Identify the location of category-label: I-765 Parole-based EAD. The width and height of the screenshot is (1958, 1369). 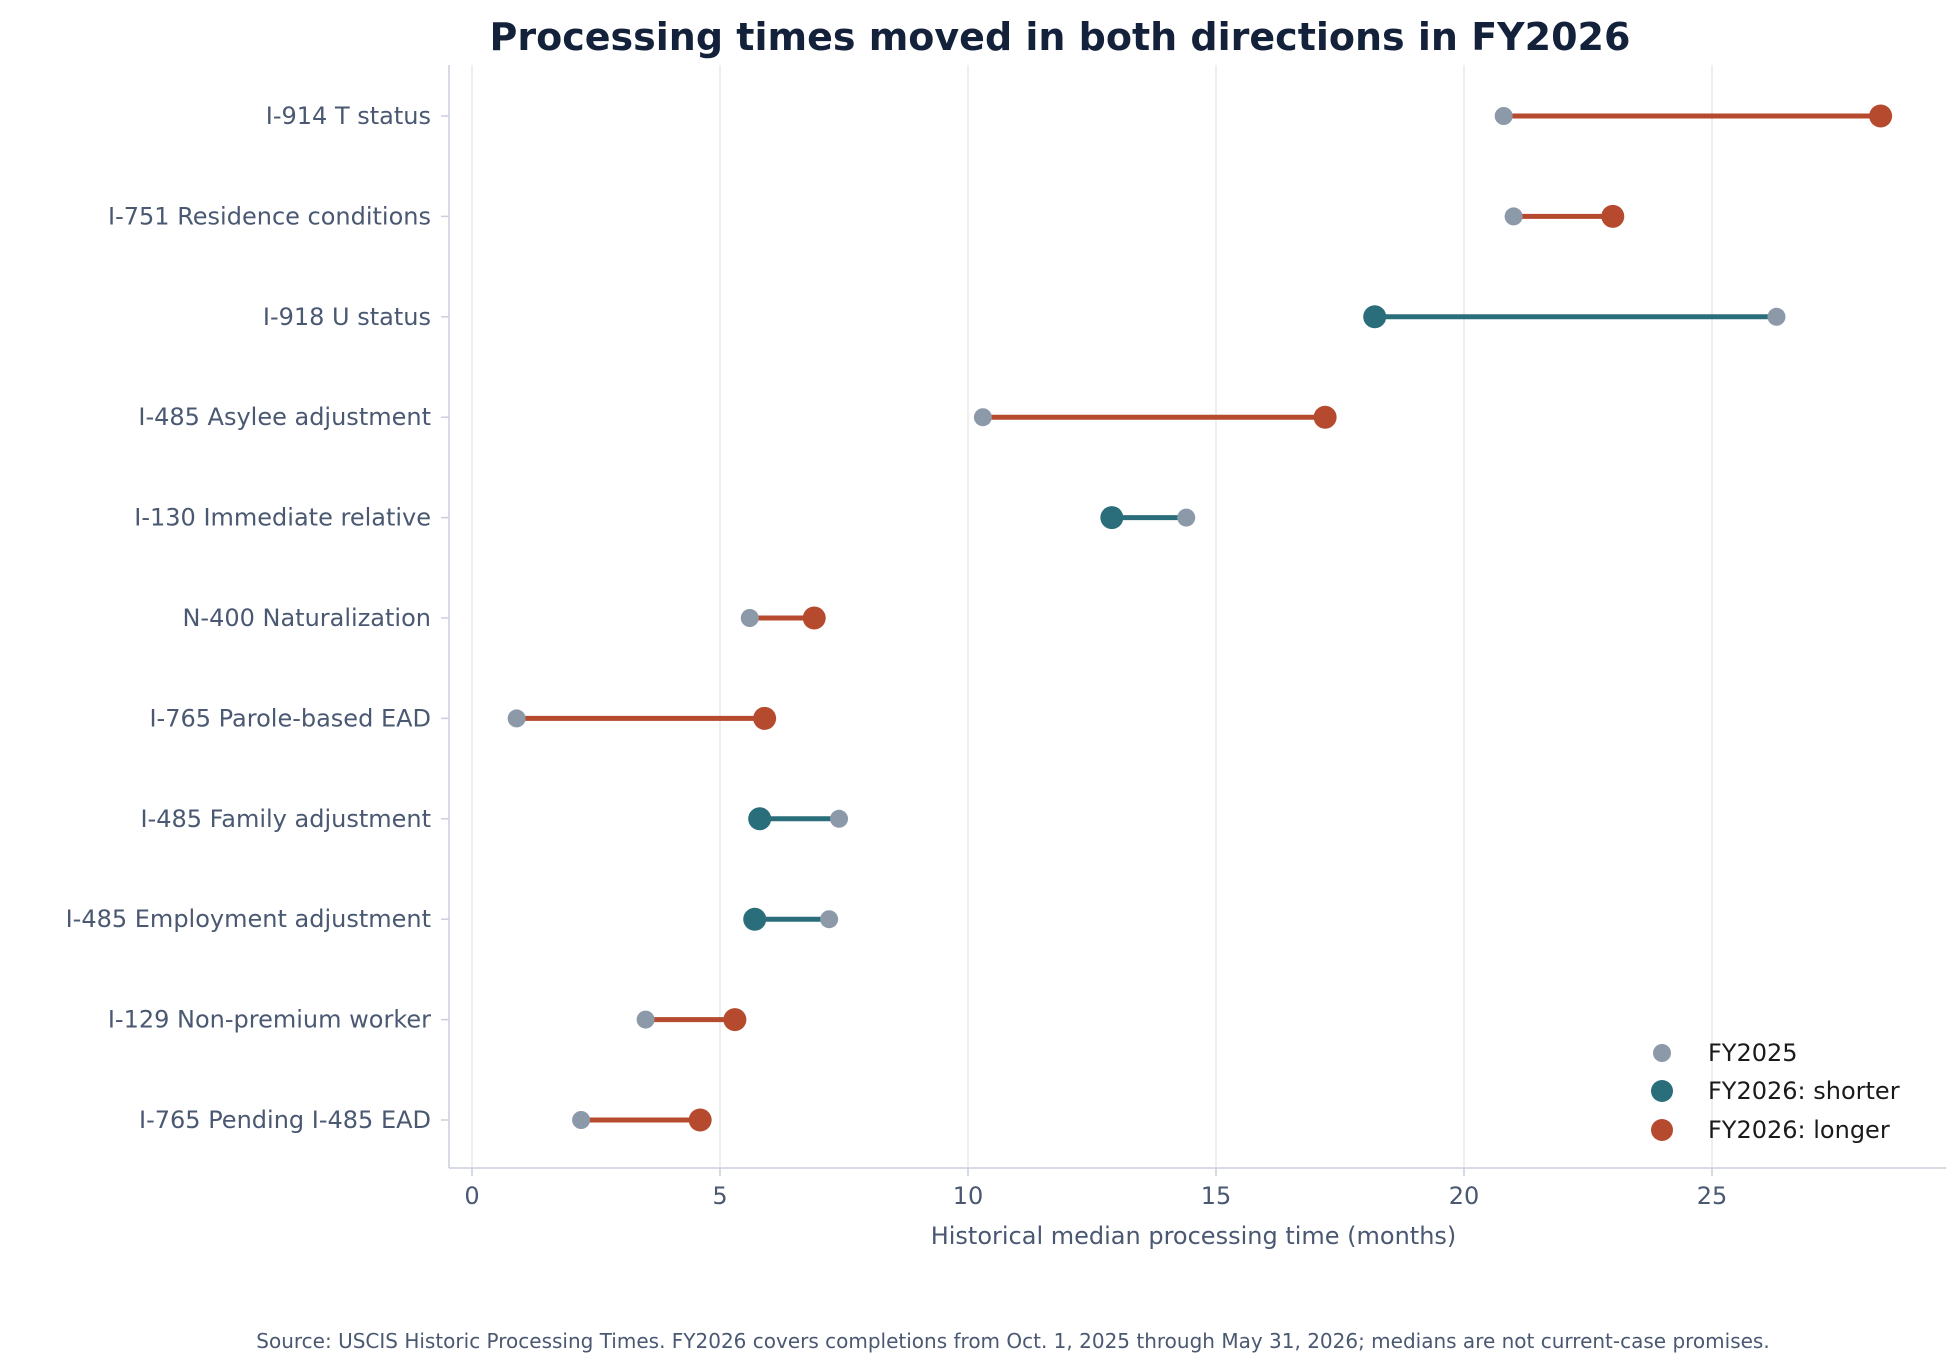
(290, 718).